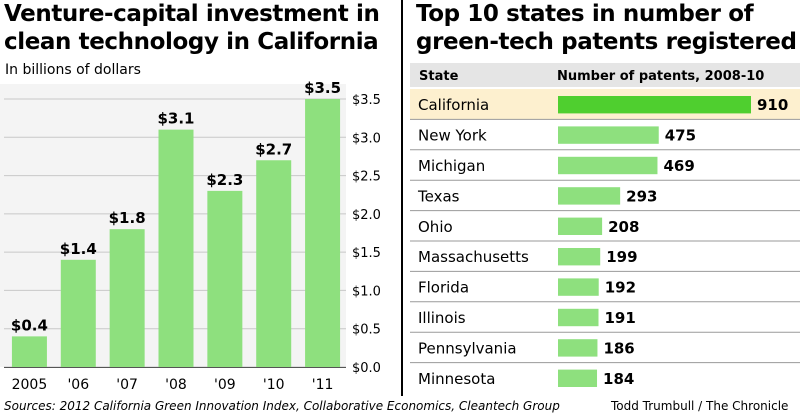 Image resolution: width=800 pixels, height=416 pixels. What do you see at coordinates (274, 263) in the screenshot?
I see `bar-'10` at bounding box center [274, 263].